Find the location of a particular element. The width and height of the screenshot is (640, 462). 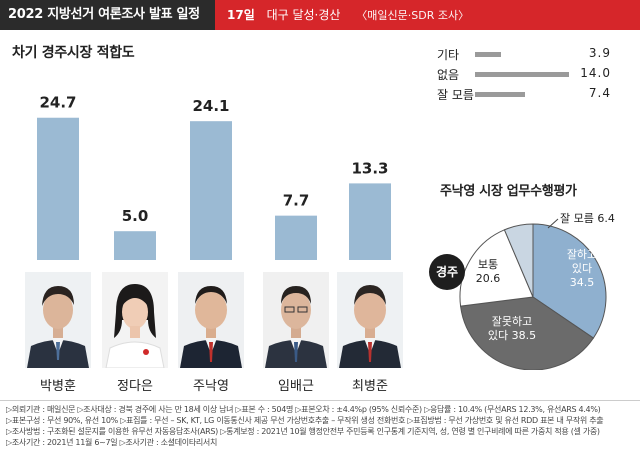

minor-bar-other is located at coordinates (488, 54).